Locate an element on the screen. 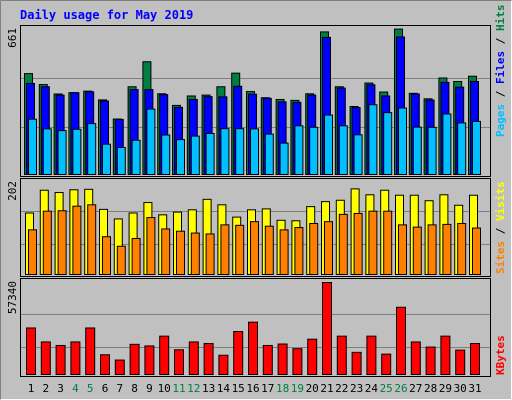 This screenshot has height=400, width=512. x-label-day-25: 25 is located at coordinates (386, 388).